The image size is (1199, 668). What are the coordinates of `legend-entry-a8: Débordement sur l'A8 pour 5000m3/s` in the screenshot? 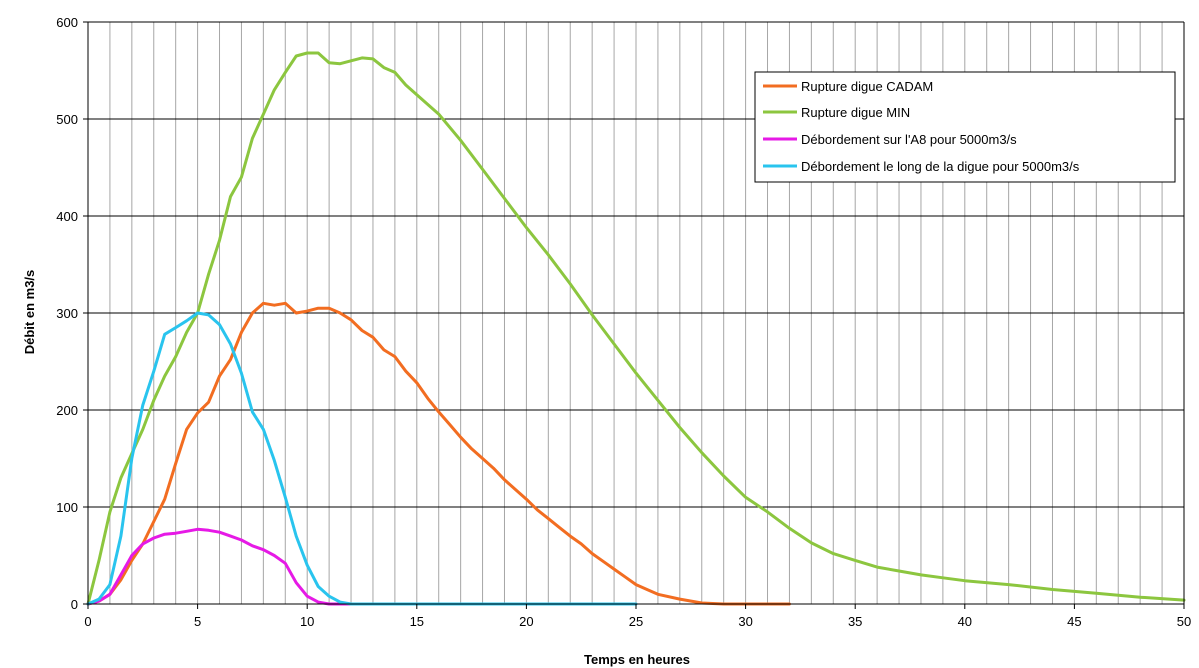 It's located at (890, 139).